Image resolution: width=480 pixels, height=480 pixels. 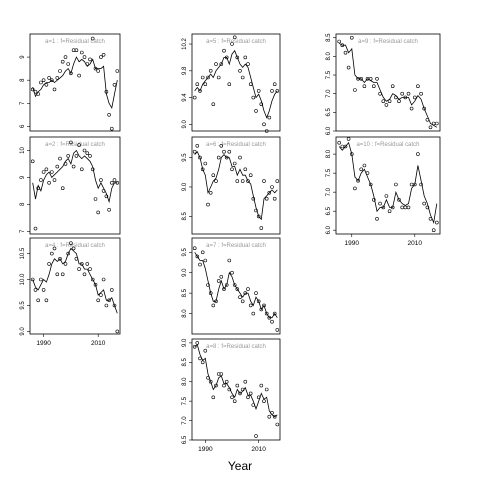 I want to click on panel-label: a=1 : f=Residual catch, so click(x=75, y=42).